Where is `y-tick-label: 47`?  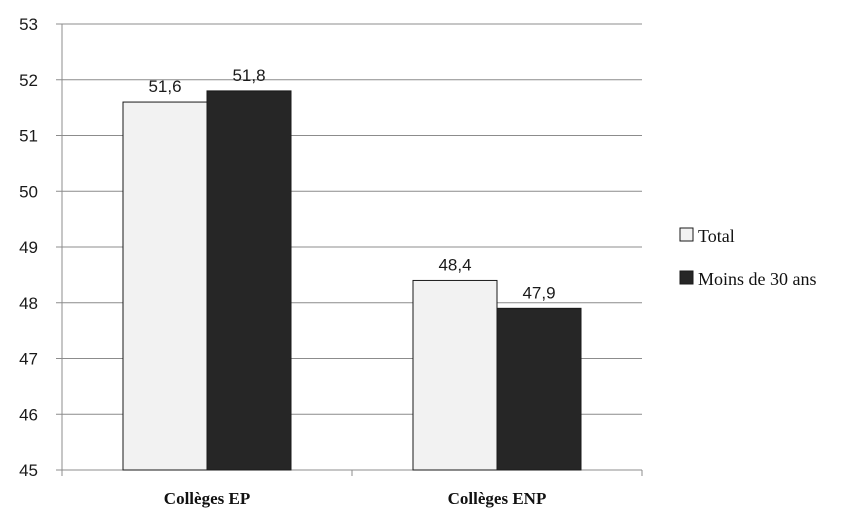
y-tick-label: 47 is located at coordinates (28, 359).